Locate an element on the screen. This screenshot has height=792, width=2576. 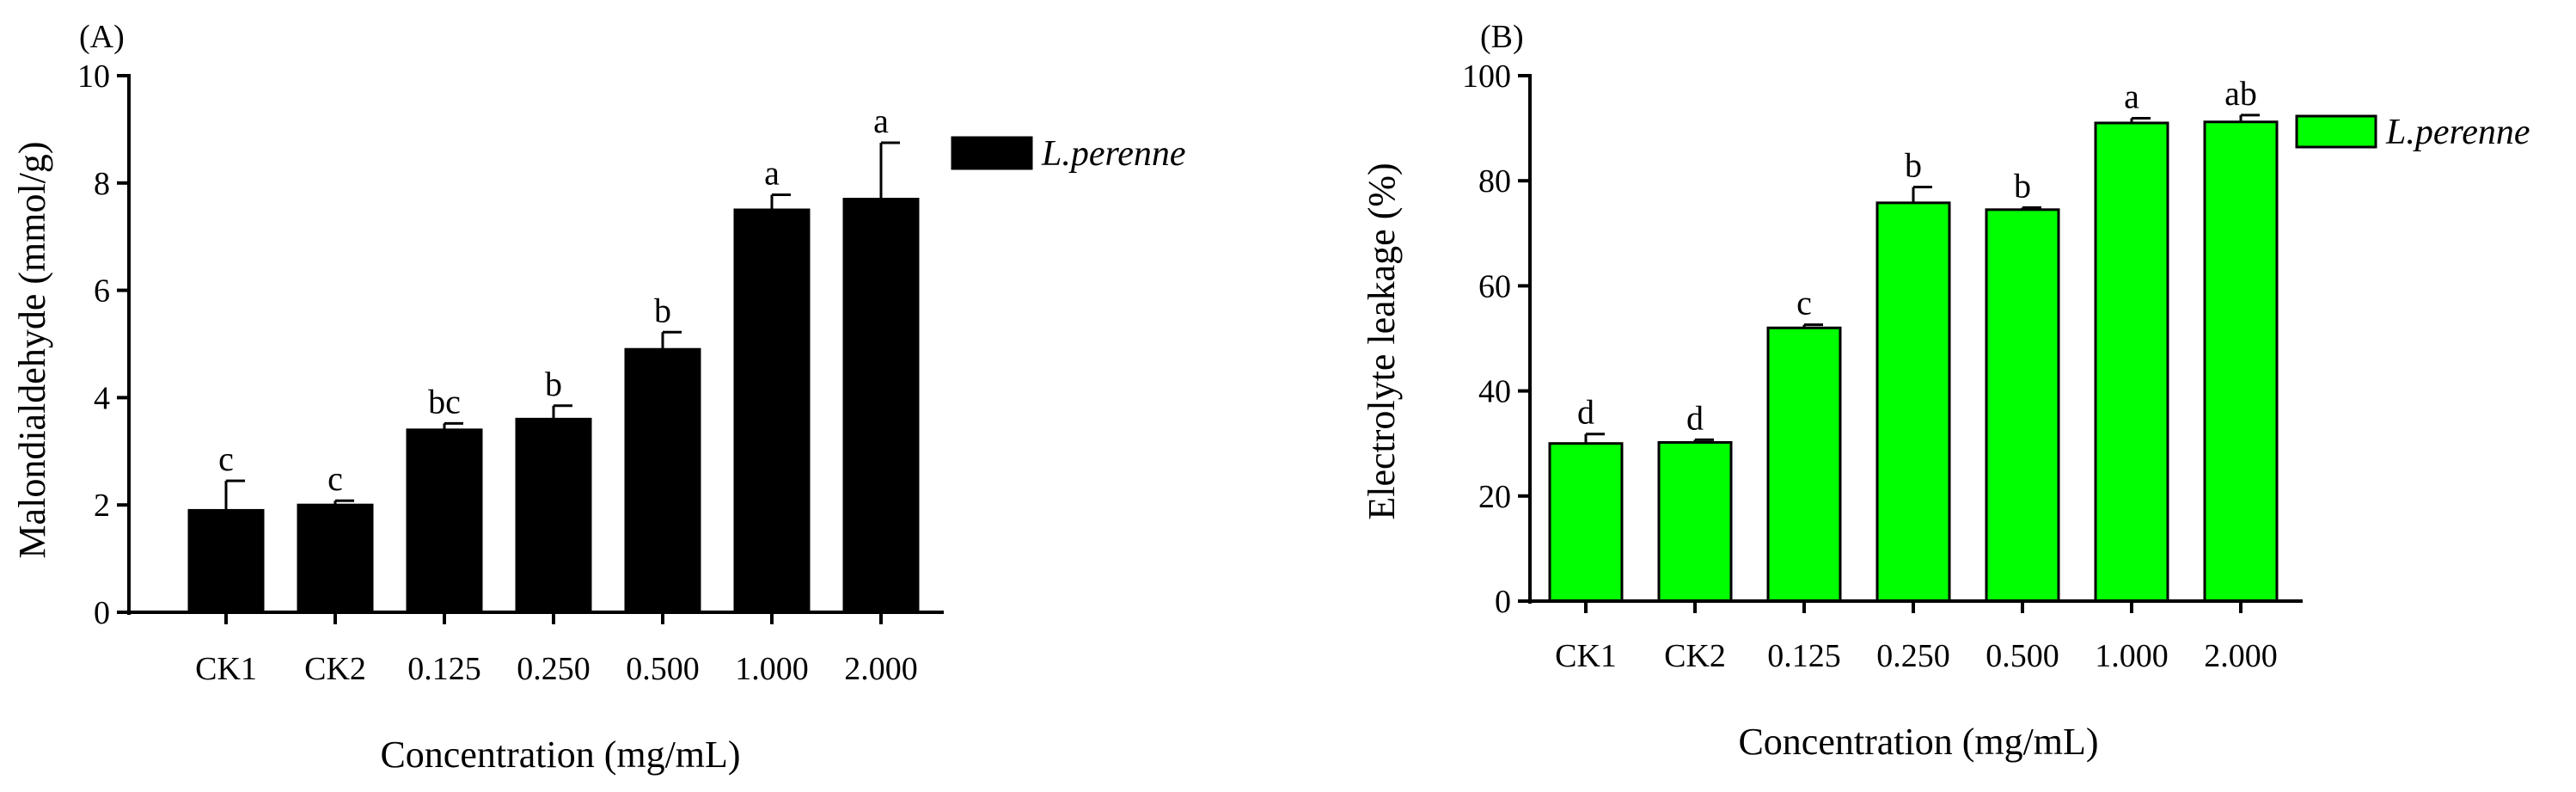
chart-a-x-tick-label: 0.500 is located at coordinates (663, 669).